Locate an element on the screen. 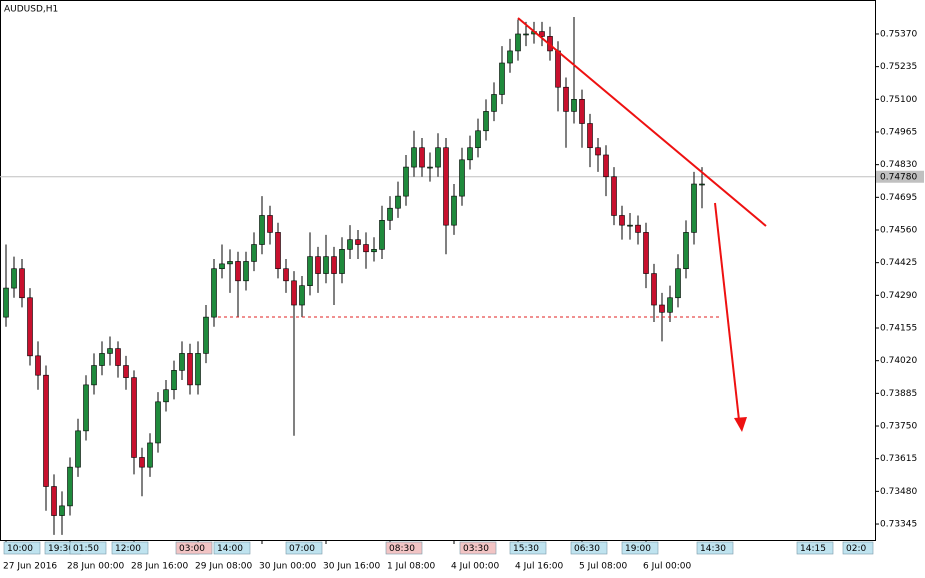 The width and height of the screenshot is (925, 578). trend-line is located at coordinates (642, 122).